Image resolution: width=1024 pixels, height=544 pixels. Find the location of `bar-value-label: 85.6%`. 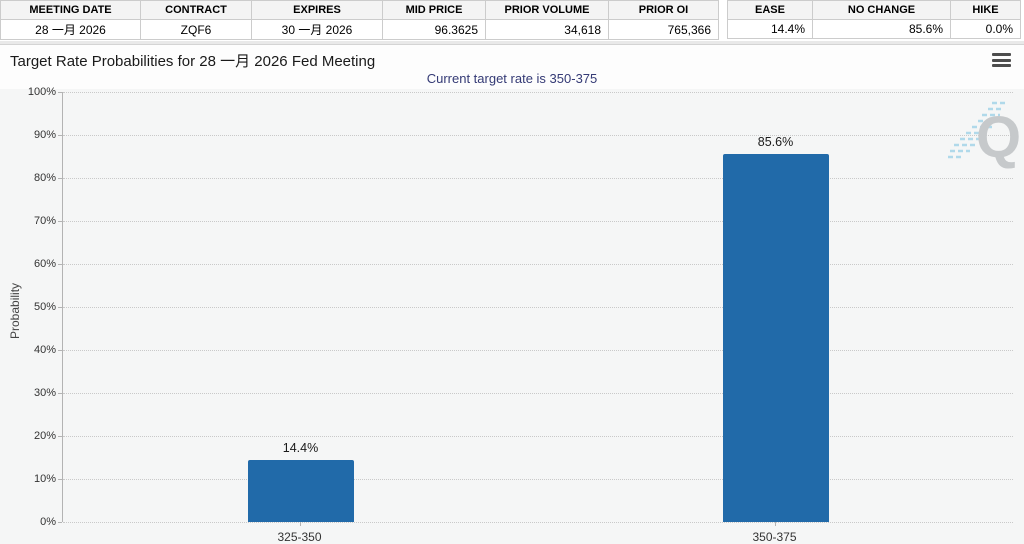

bar-value-label: 85.6% is located at coordinates (775, 141).